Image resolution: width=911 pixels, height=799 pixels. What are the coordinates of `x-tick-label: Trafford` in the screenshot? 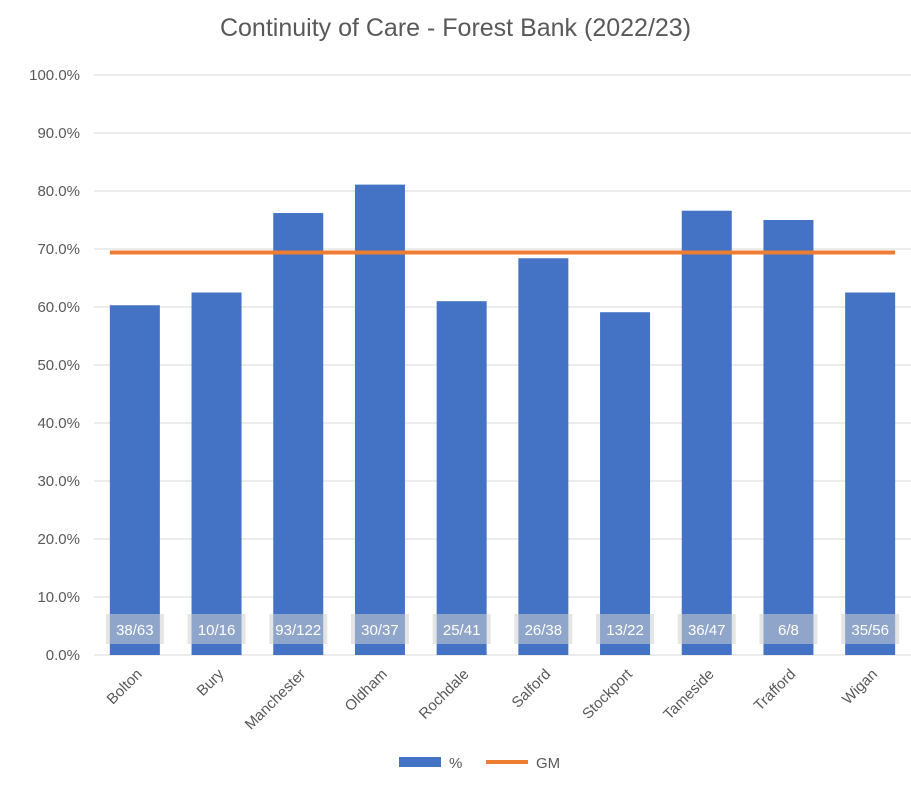 It's located at (775, 690).